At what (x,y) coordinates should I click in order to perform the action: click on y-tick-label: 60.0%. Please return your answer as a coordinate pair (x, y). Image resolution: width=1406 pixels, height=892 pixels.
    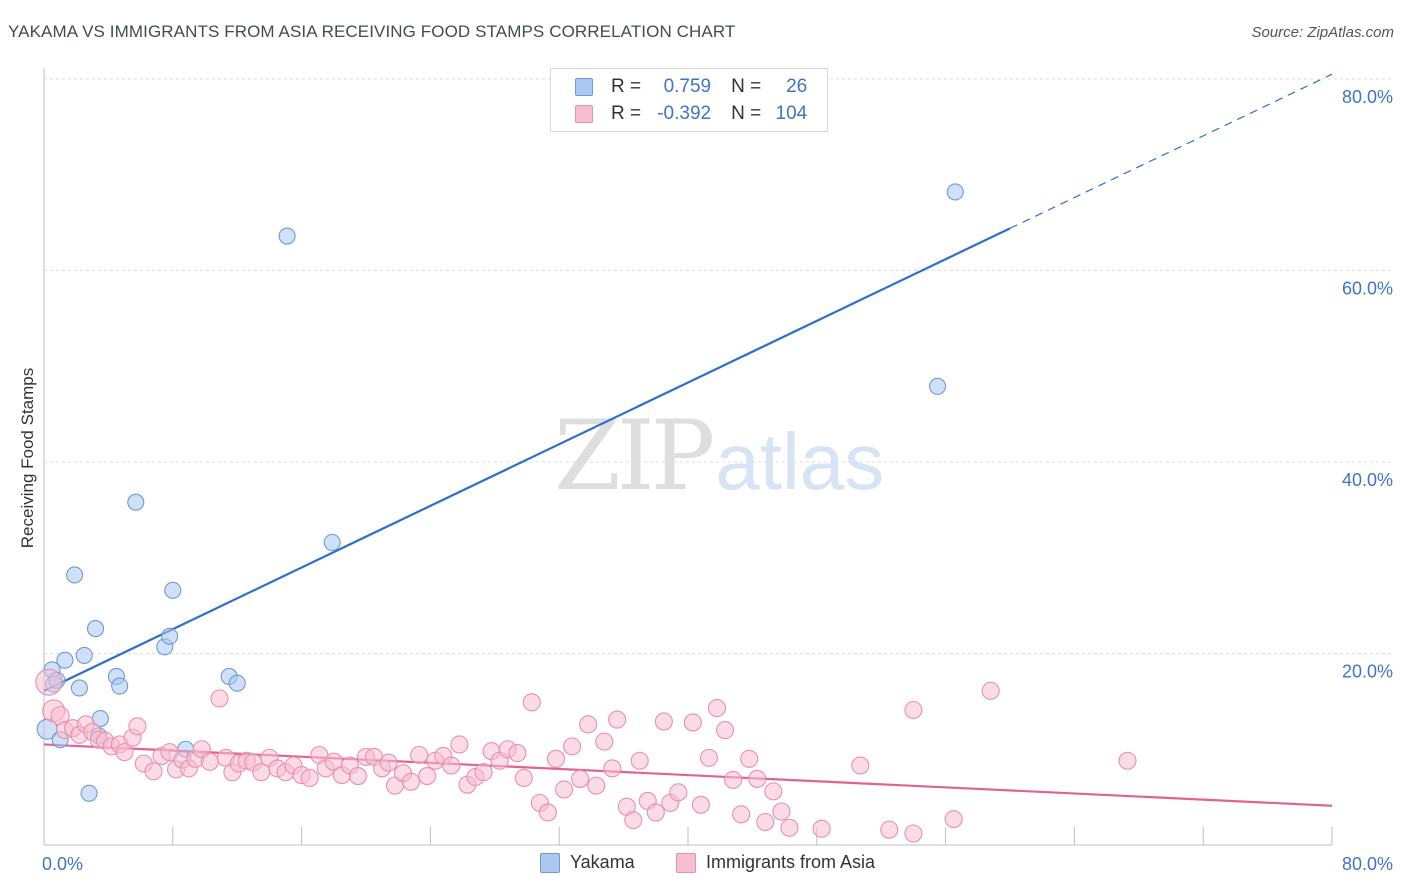
    Looking at the image, I should click on (1367, 289).